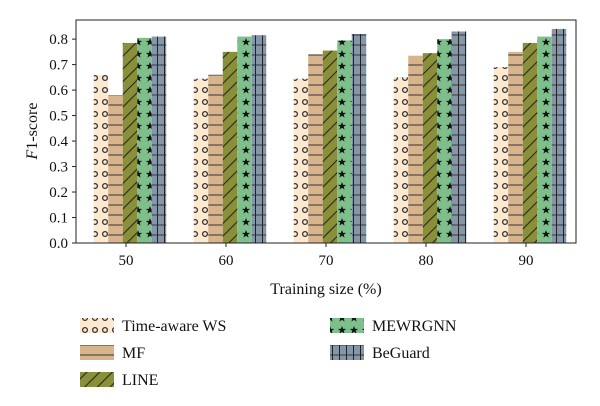 This screenshot has height=406, width=600. Describe the element at coordinates (58, 117) in the screenshot. I see `y-tick-label: 0.5` at that location.